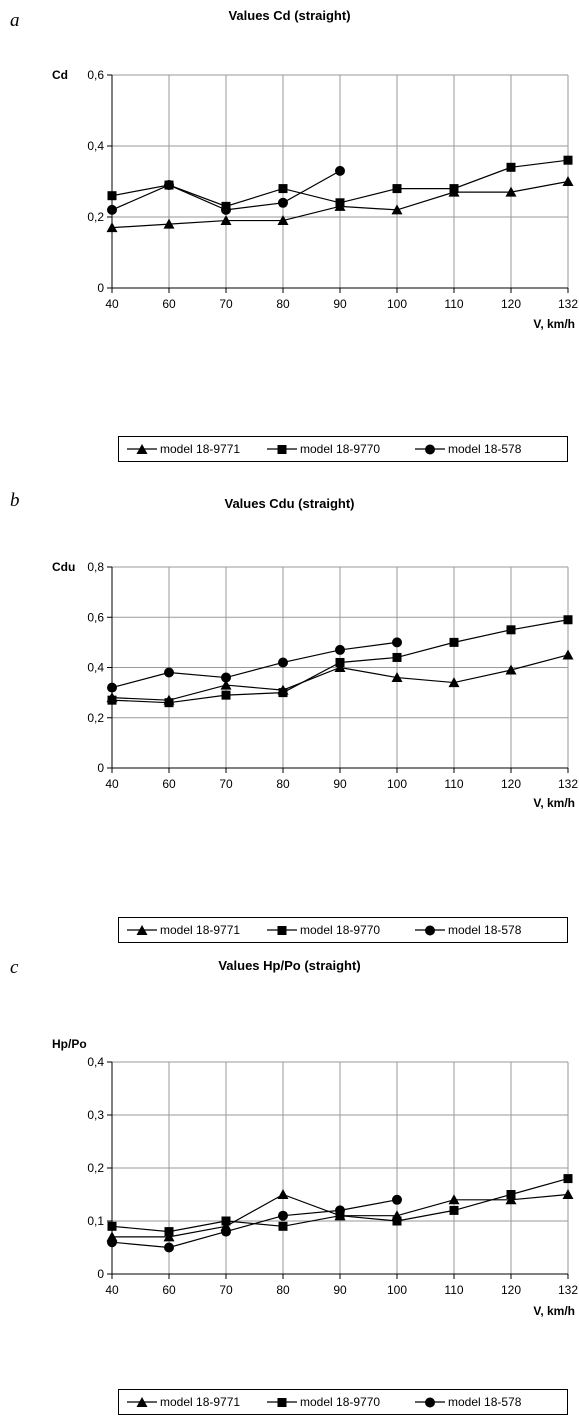 The image size is (579, 1423). What do you see at coordinates (15, 20) in the screenshot?
I see `panel-label: a` at bounding box center [15, 20].